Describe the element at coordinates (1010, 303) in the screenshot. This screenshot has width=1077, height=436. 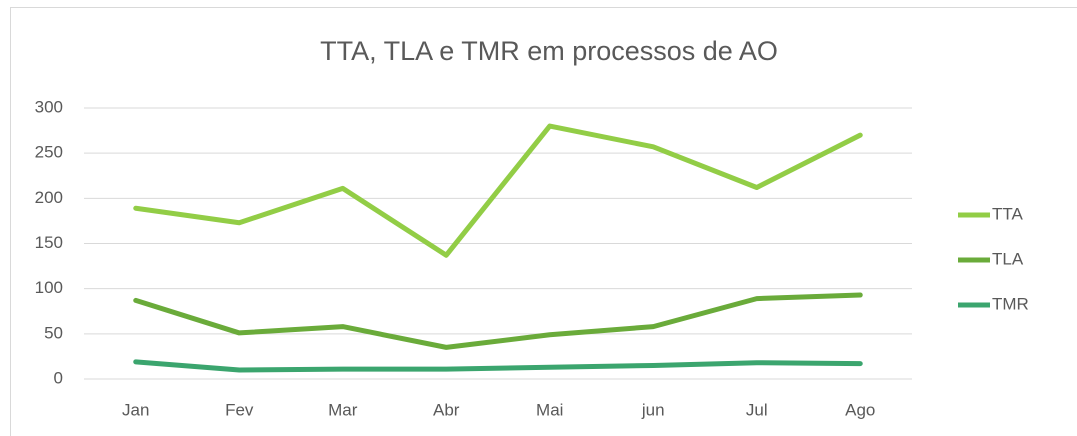
I see `legend-label: TMR` at that location.